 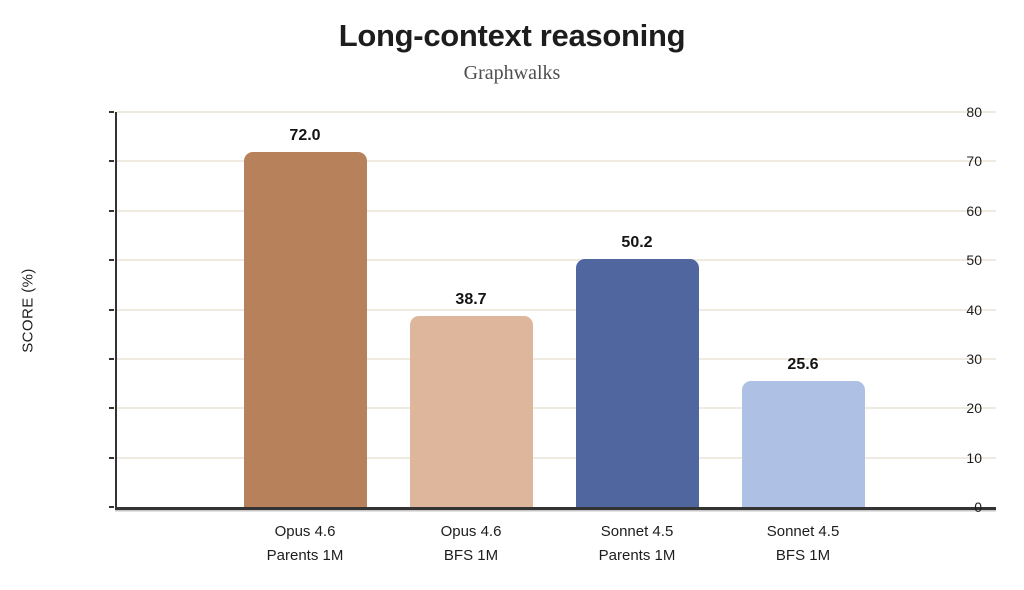 I want to click on bar-value-label: 25.6, so click(x=803, y=364).